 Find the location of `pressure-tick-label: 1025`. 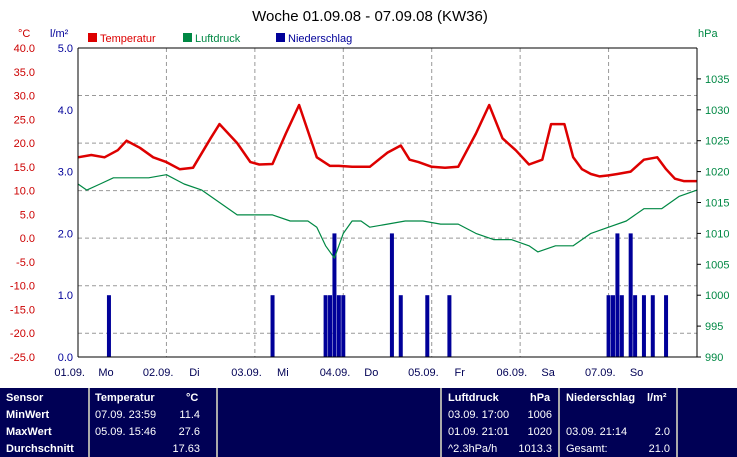

pressure-tick-label: 1025 is located at coordinates (717, 142).